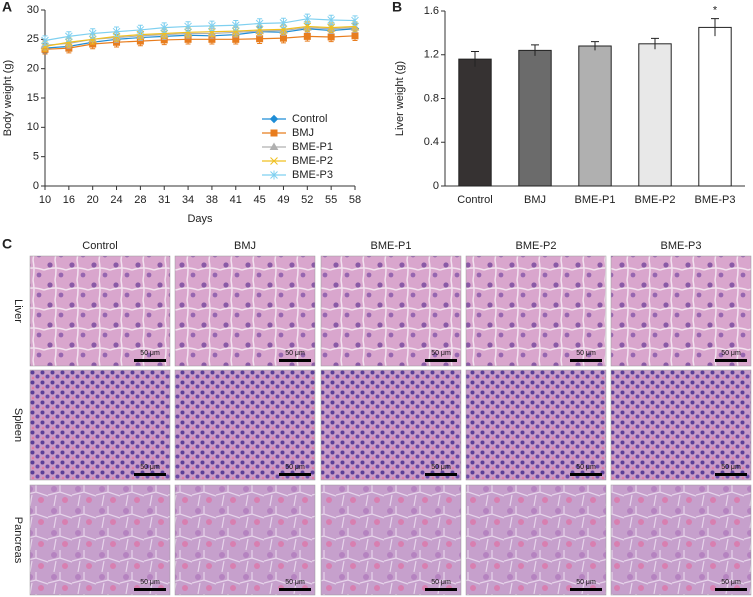  I want to click on y-tick-label: 1.6, so click(431, 11).